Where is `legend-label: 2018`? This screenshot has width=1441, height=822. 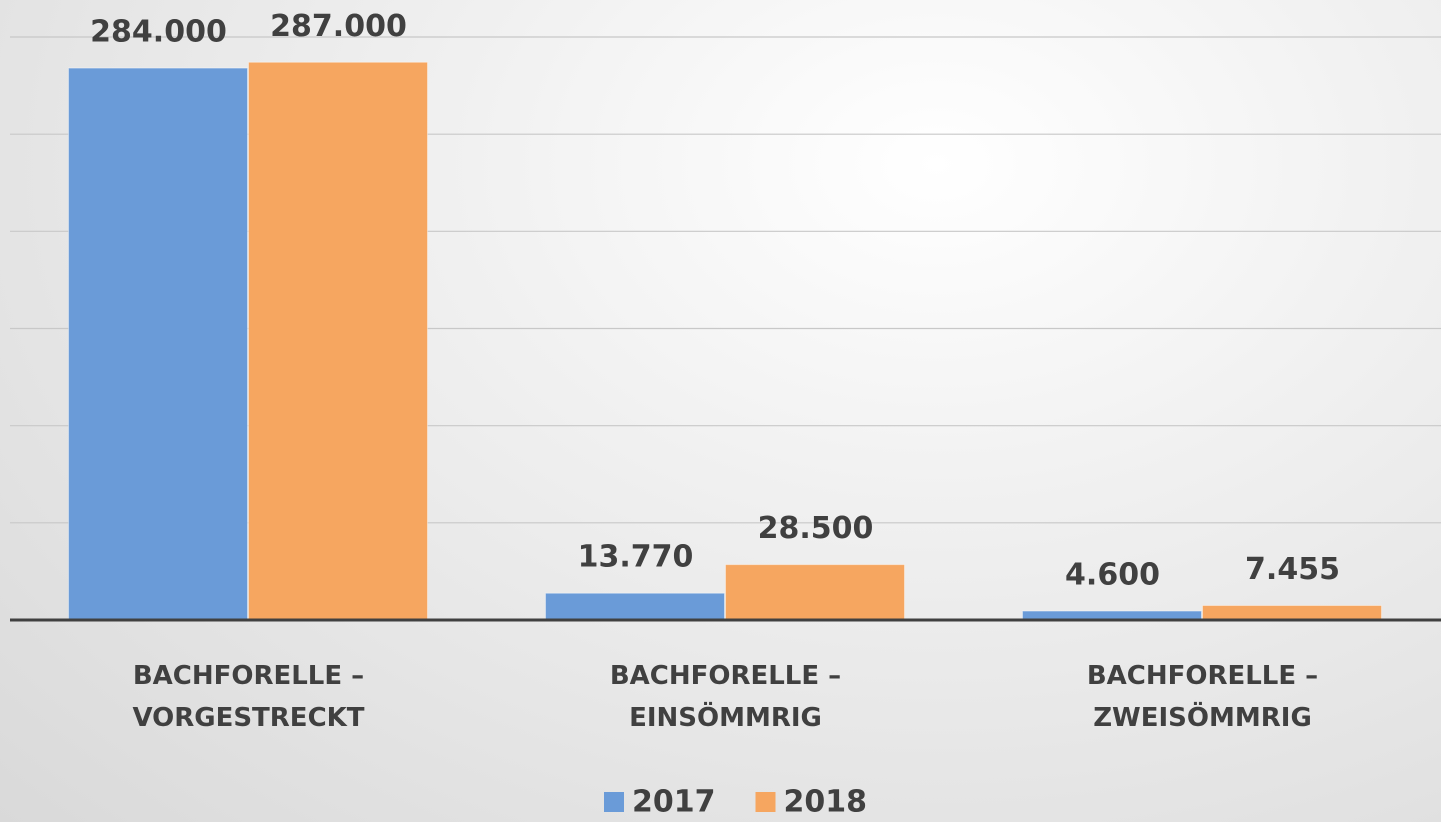
legend-label: 2018 is located at coordinates (826, 802).